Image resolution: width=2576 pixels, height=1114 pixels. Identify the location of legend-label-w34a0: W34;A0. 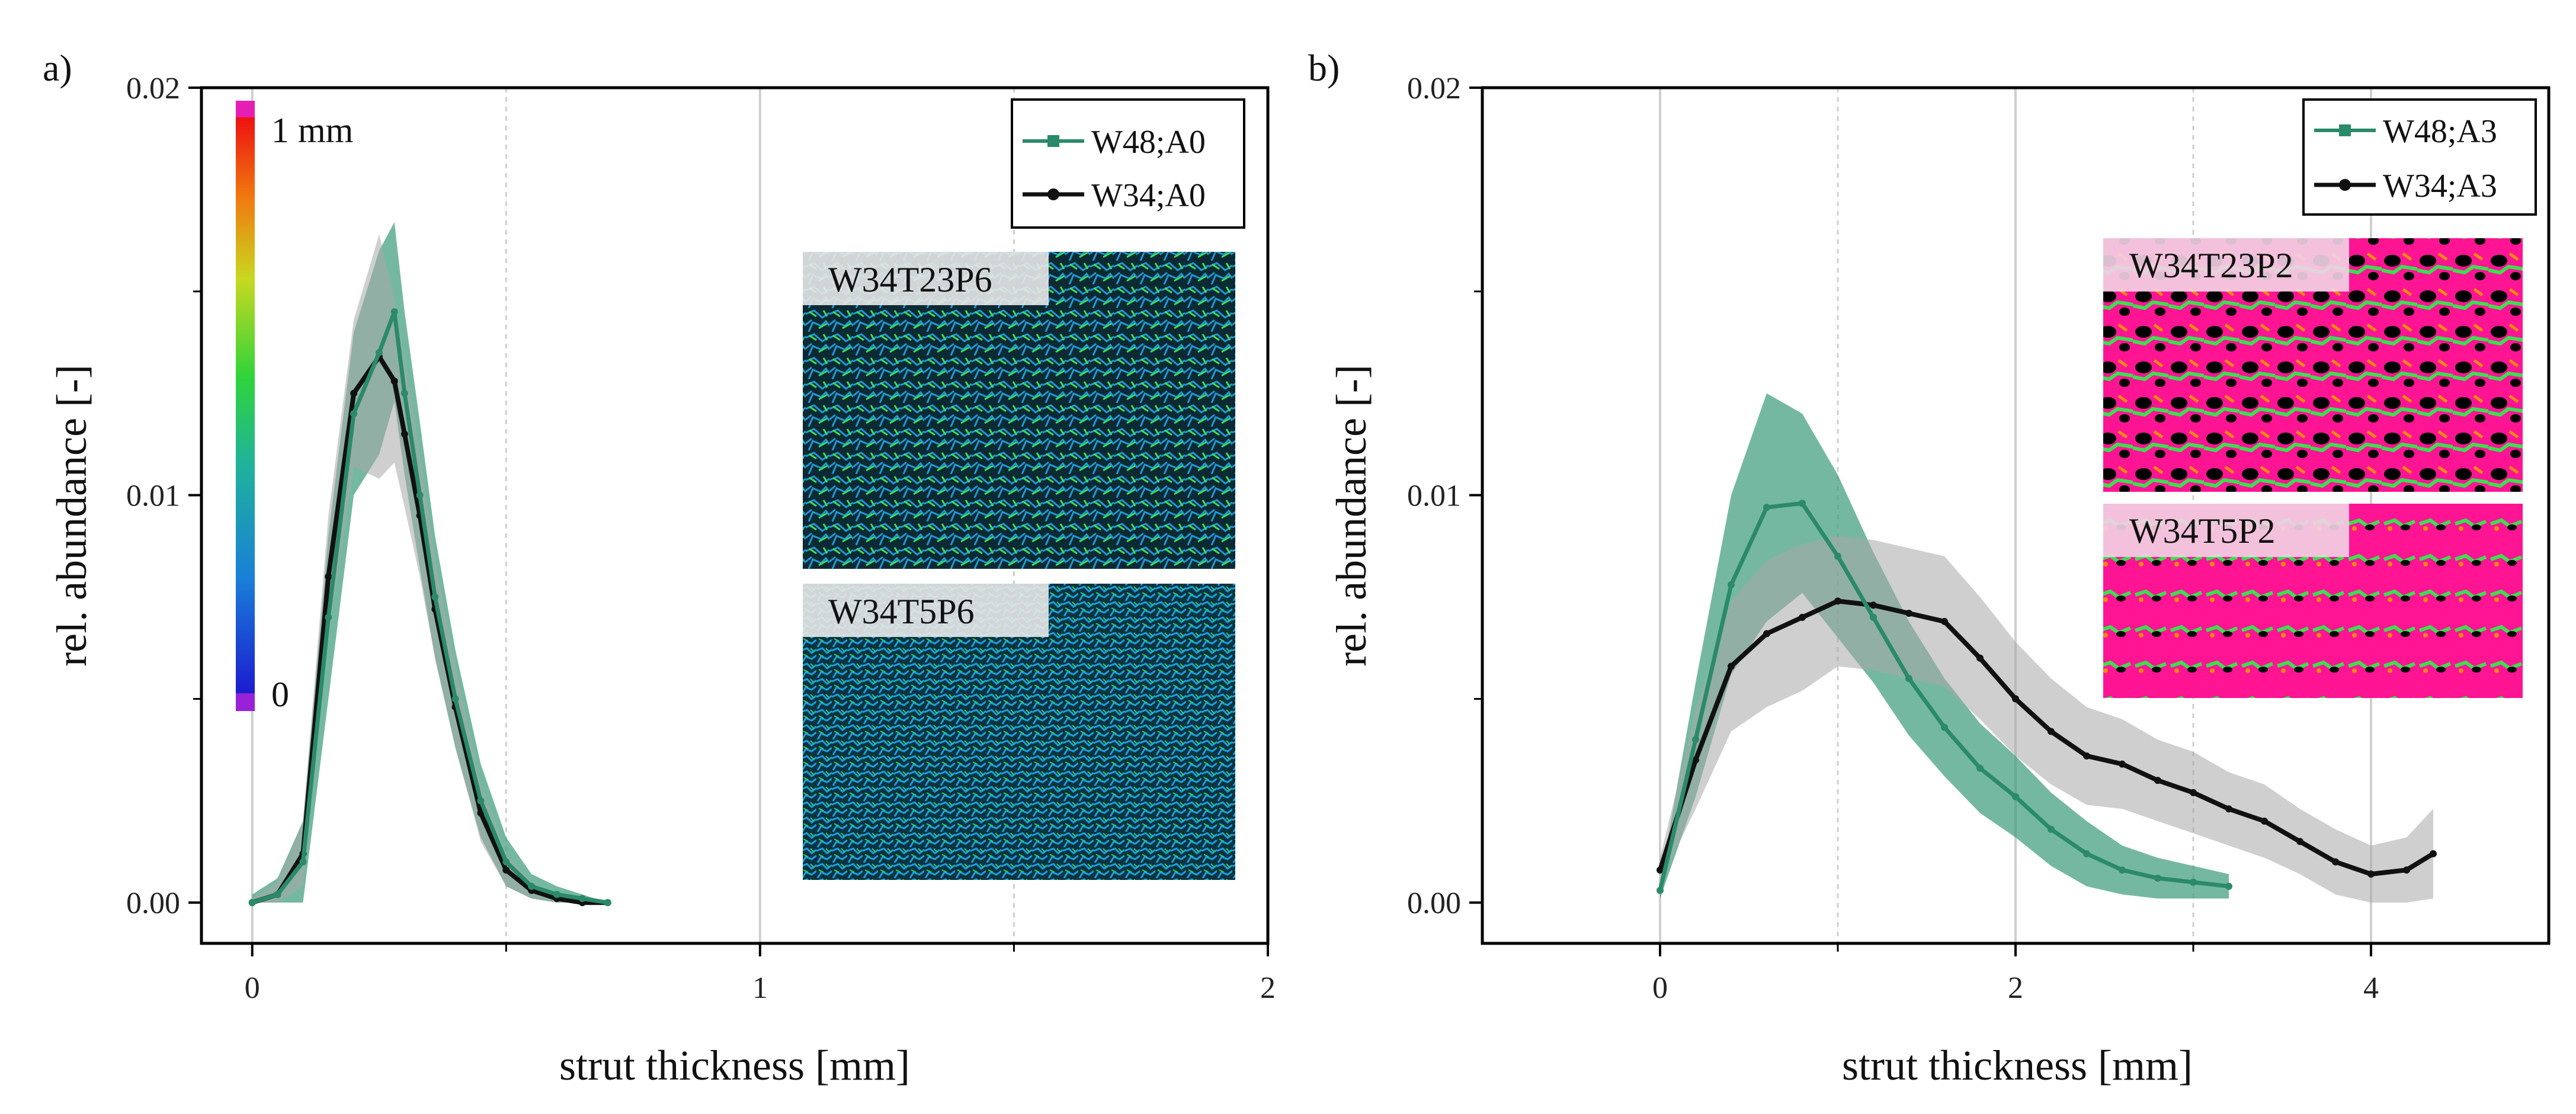
(1148, 196).